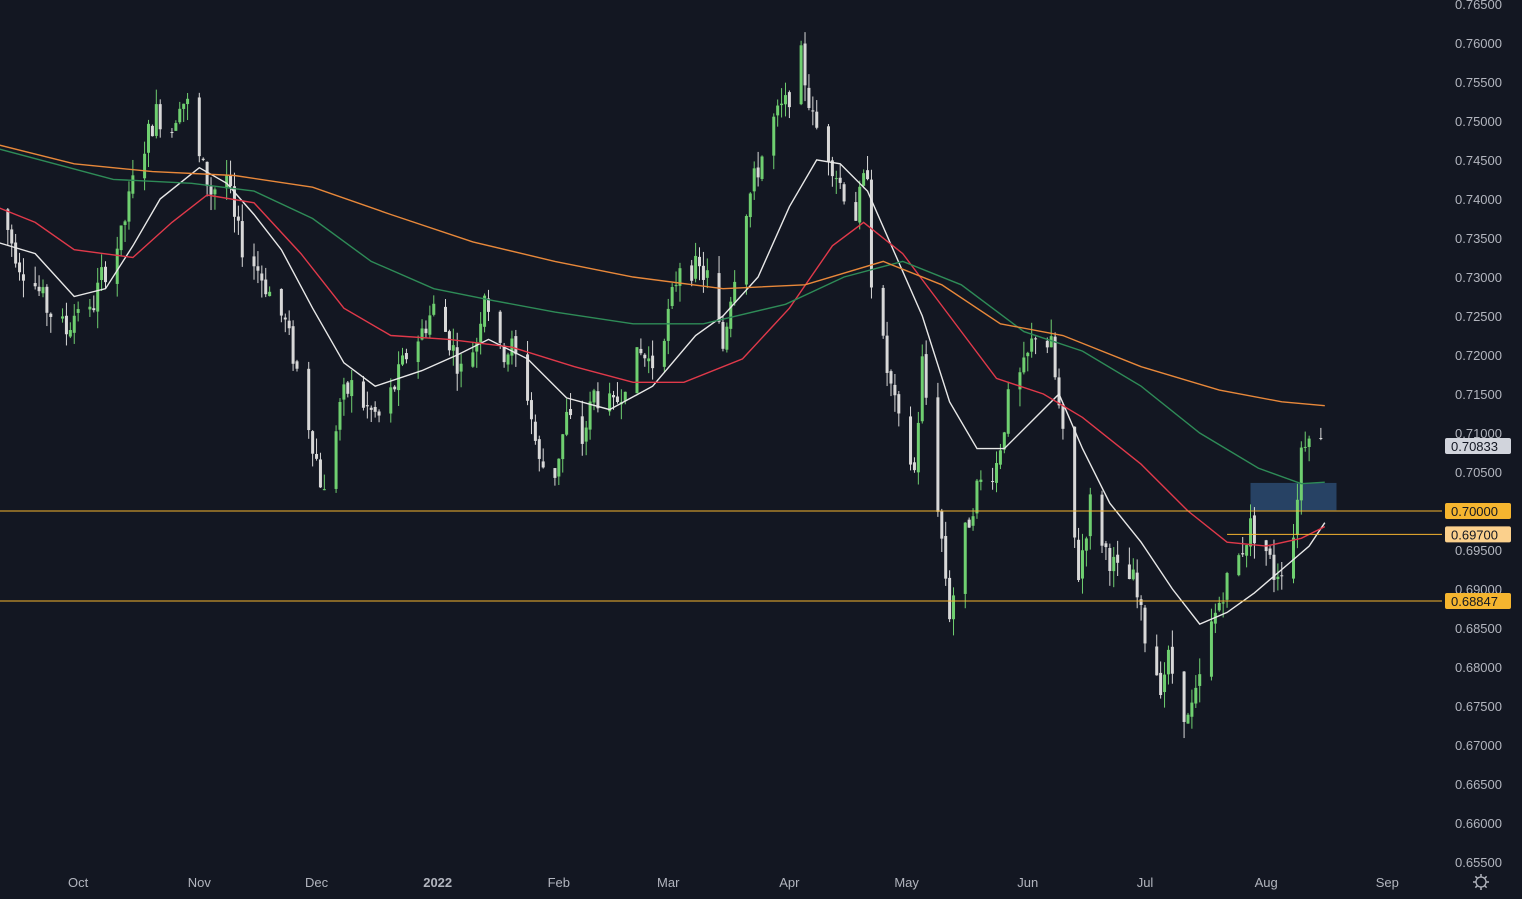 The width and height of the screenshot is (1522, 899). I want to click on x-tick-label: Apr, so click(789, 882).